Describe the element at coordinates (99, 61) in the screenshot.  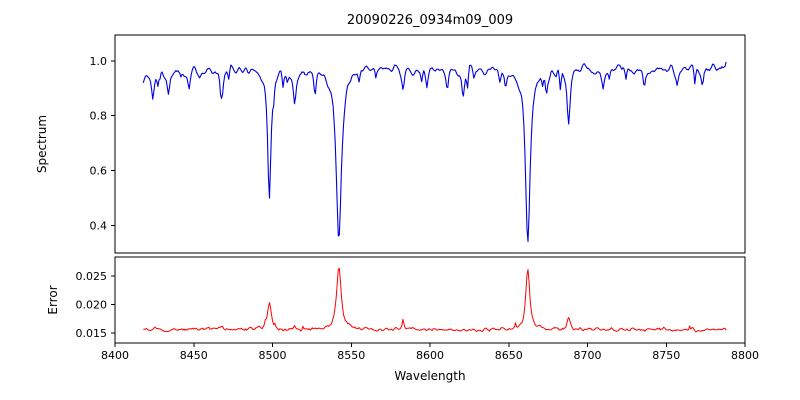
I see `y-tick-label: 1.0` at that location.